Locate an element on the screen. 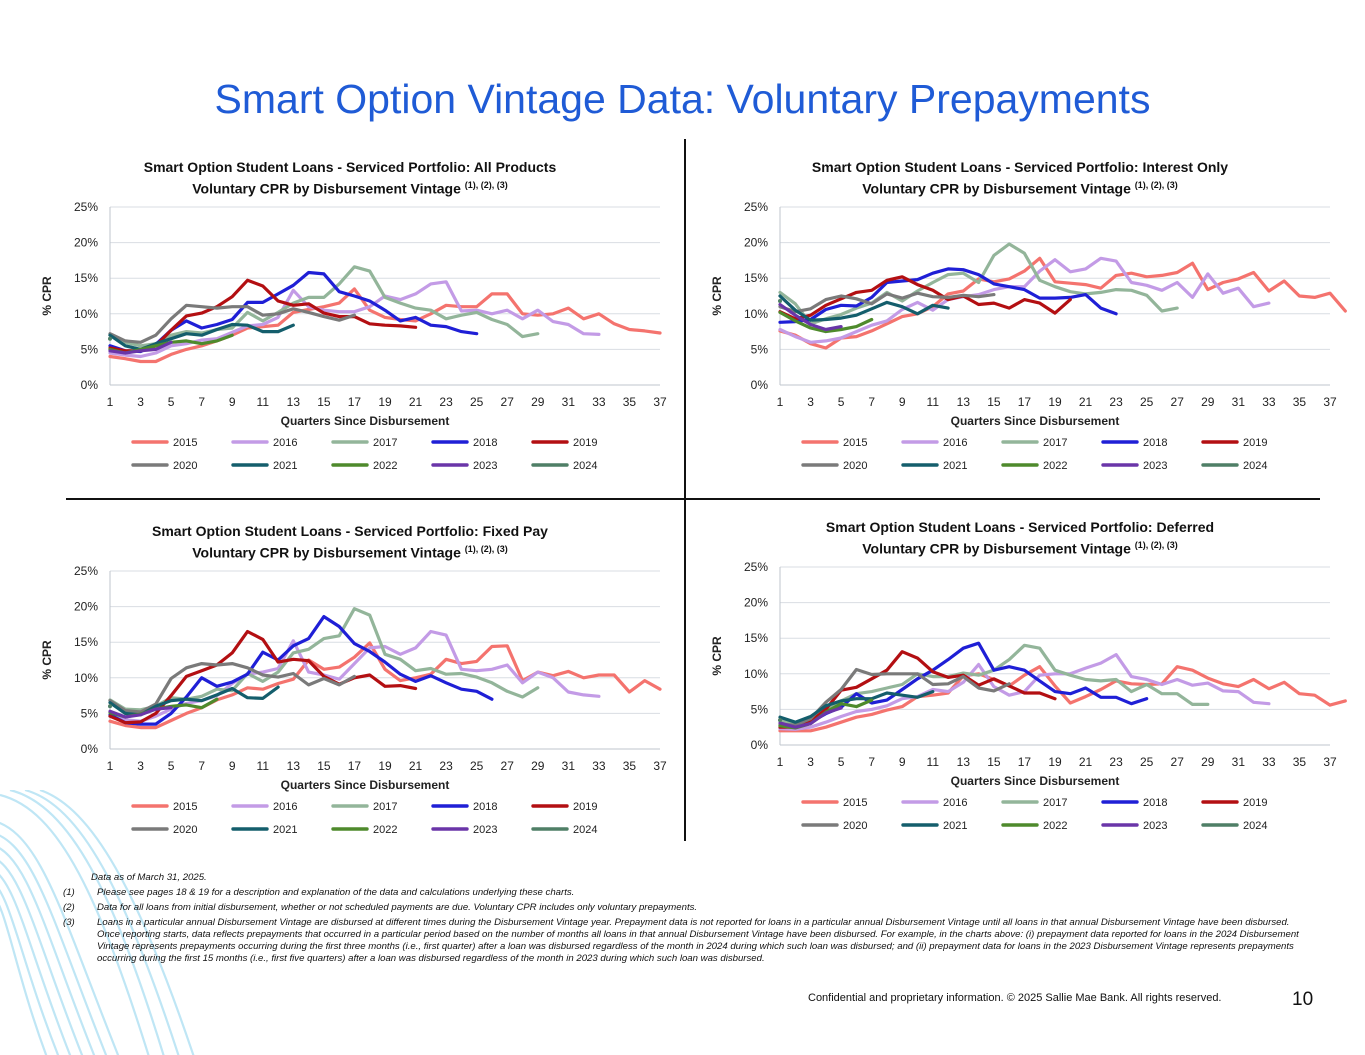  series-point-2024 is located at coordinates (780, 300).